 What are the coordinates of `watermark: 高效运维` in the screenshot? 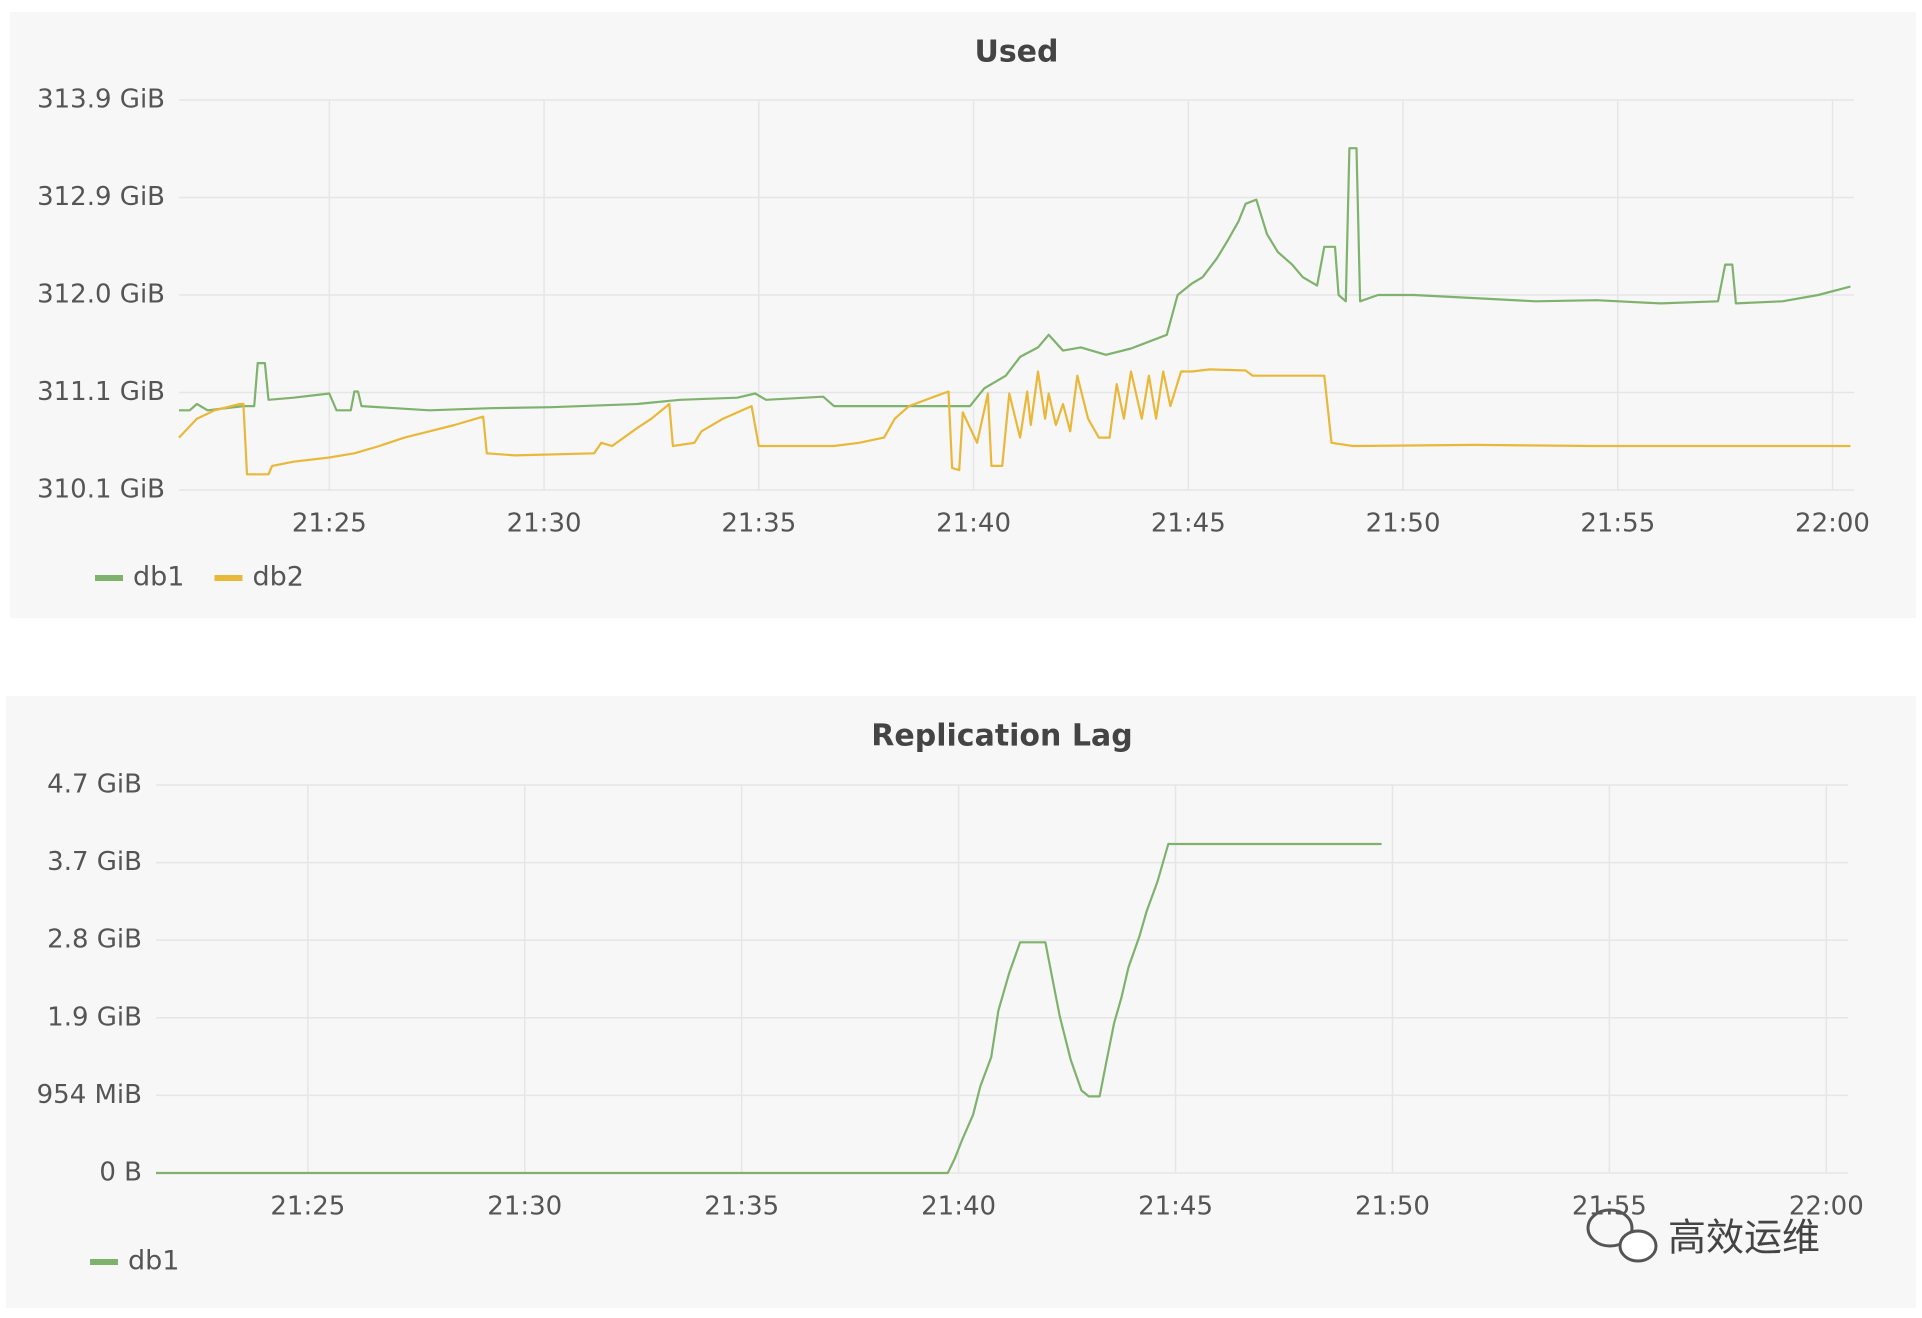 It's located at (1744, 1238).